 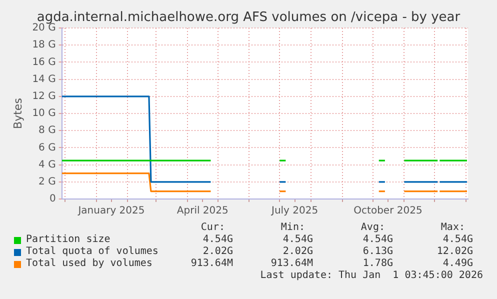 What do you see at coordinates (44, 62) in the screenshot?
I see `y-tick-label: 16 G` at bounding box center [44, 62].